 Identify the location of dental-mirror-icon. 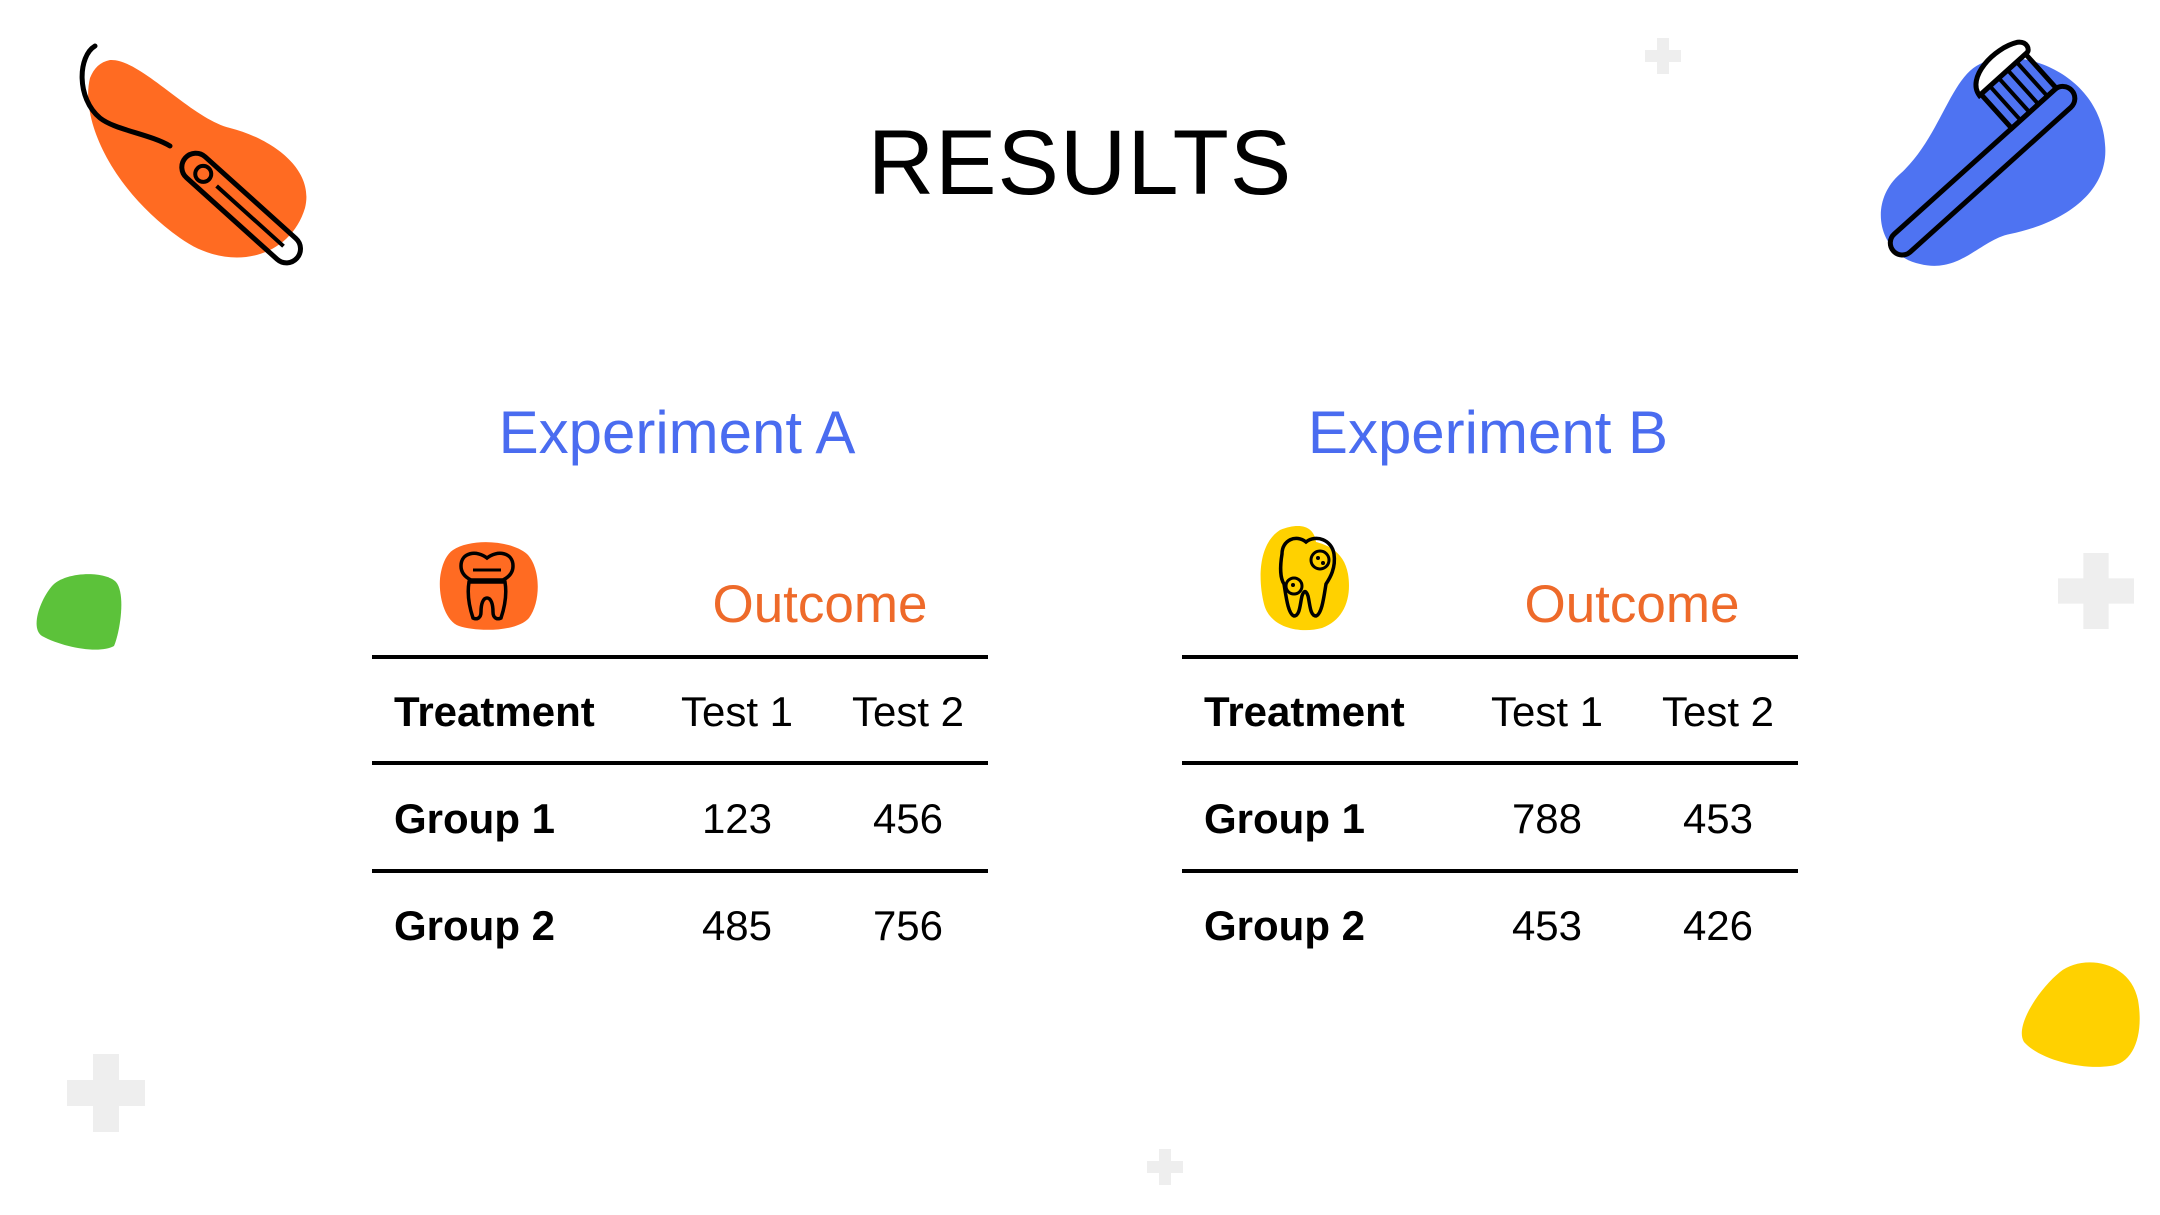
(193, 154).